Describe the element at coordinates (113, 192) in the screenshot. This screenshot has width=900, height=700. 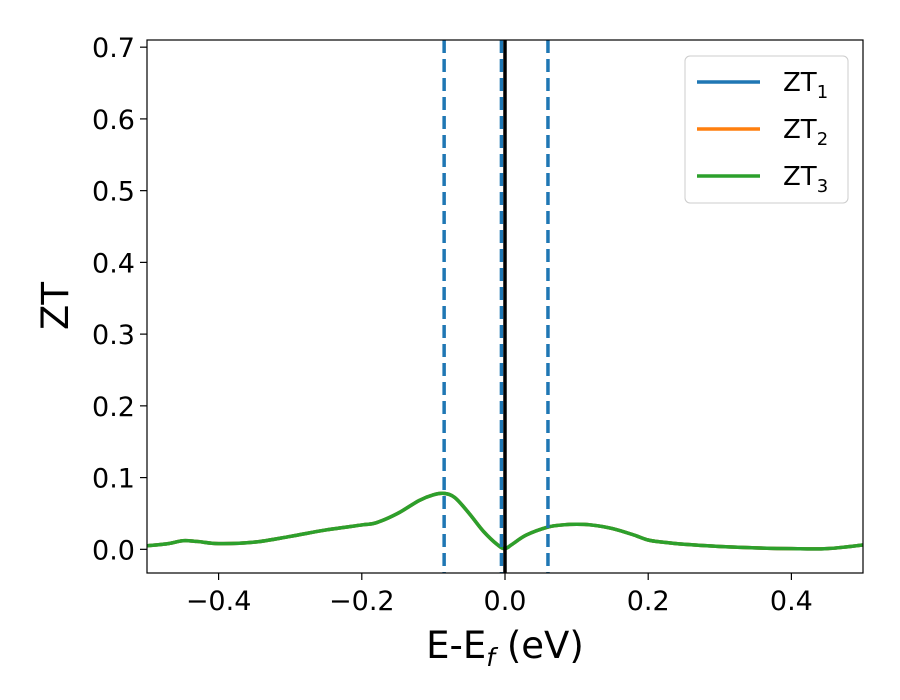
I see `y-tick-label: 0.5` at that location.